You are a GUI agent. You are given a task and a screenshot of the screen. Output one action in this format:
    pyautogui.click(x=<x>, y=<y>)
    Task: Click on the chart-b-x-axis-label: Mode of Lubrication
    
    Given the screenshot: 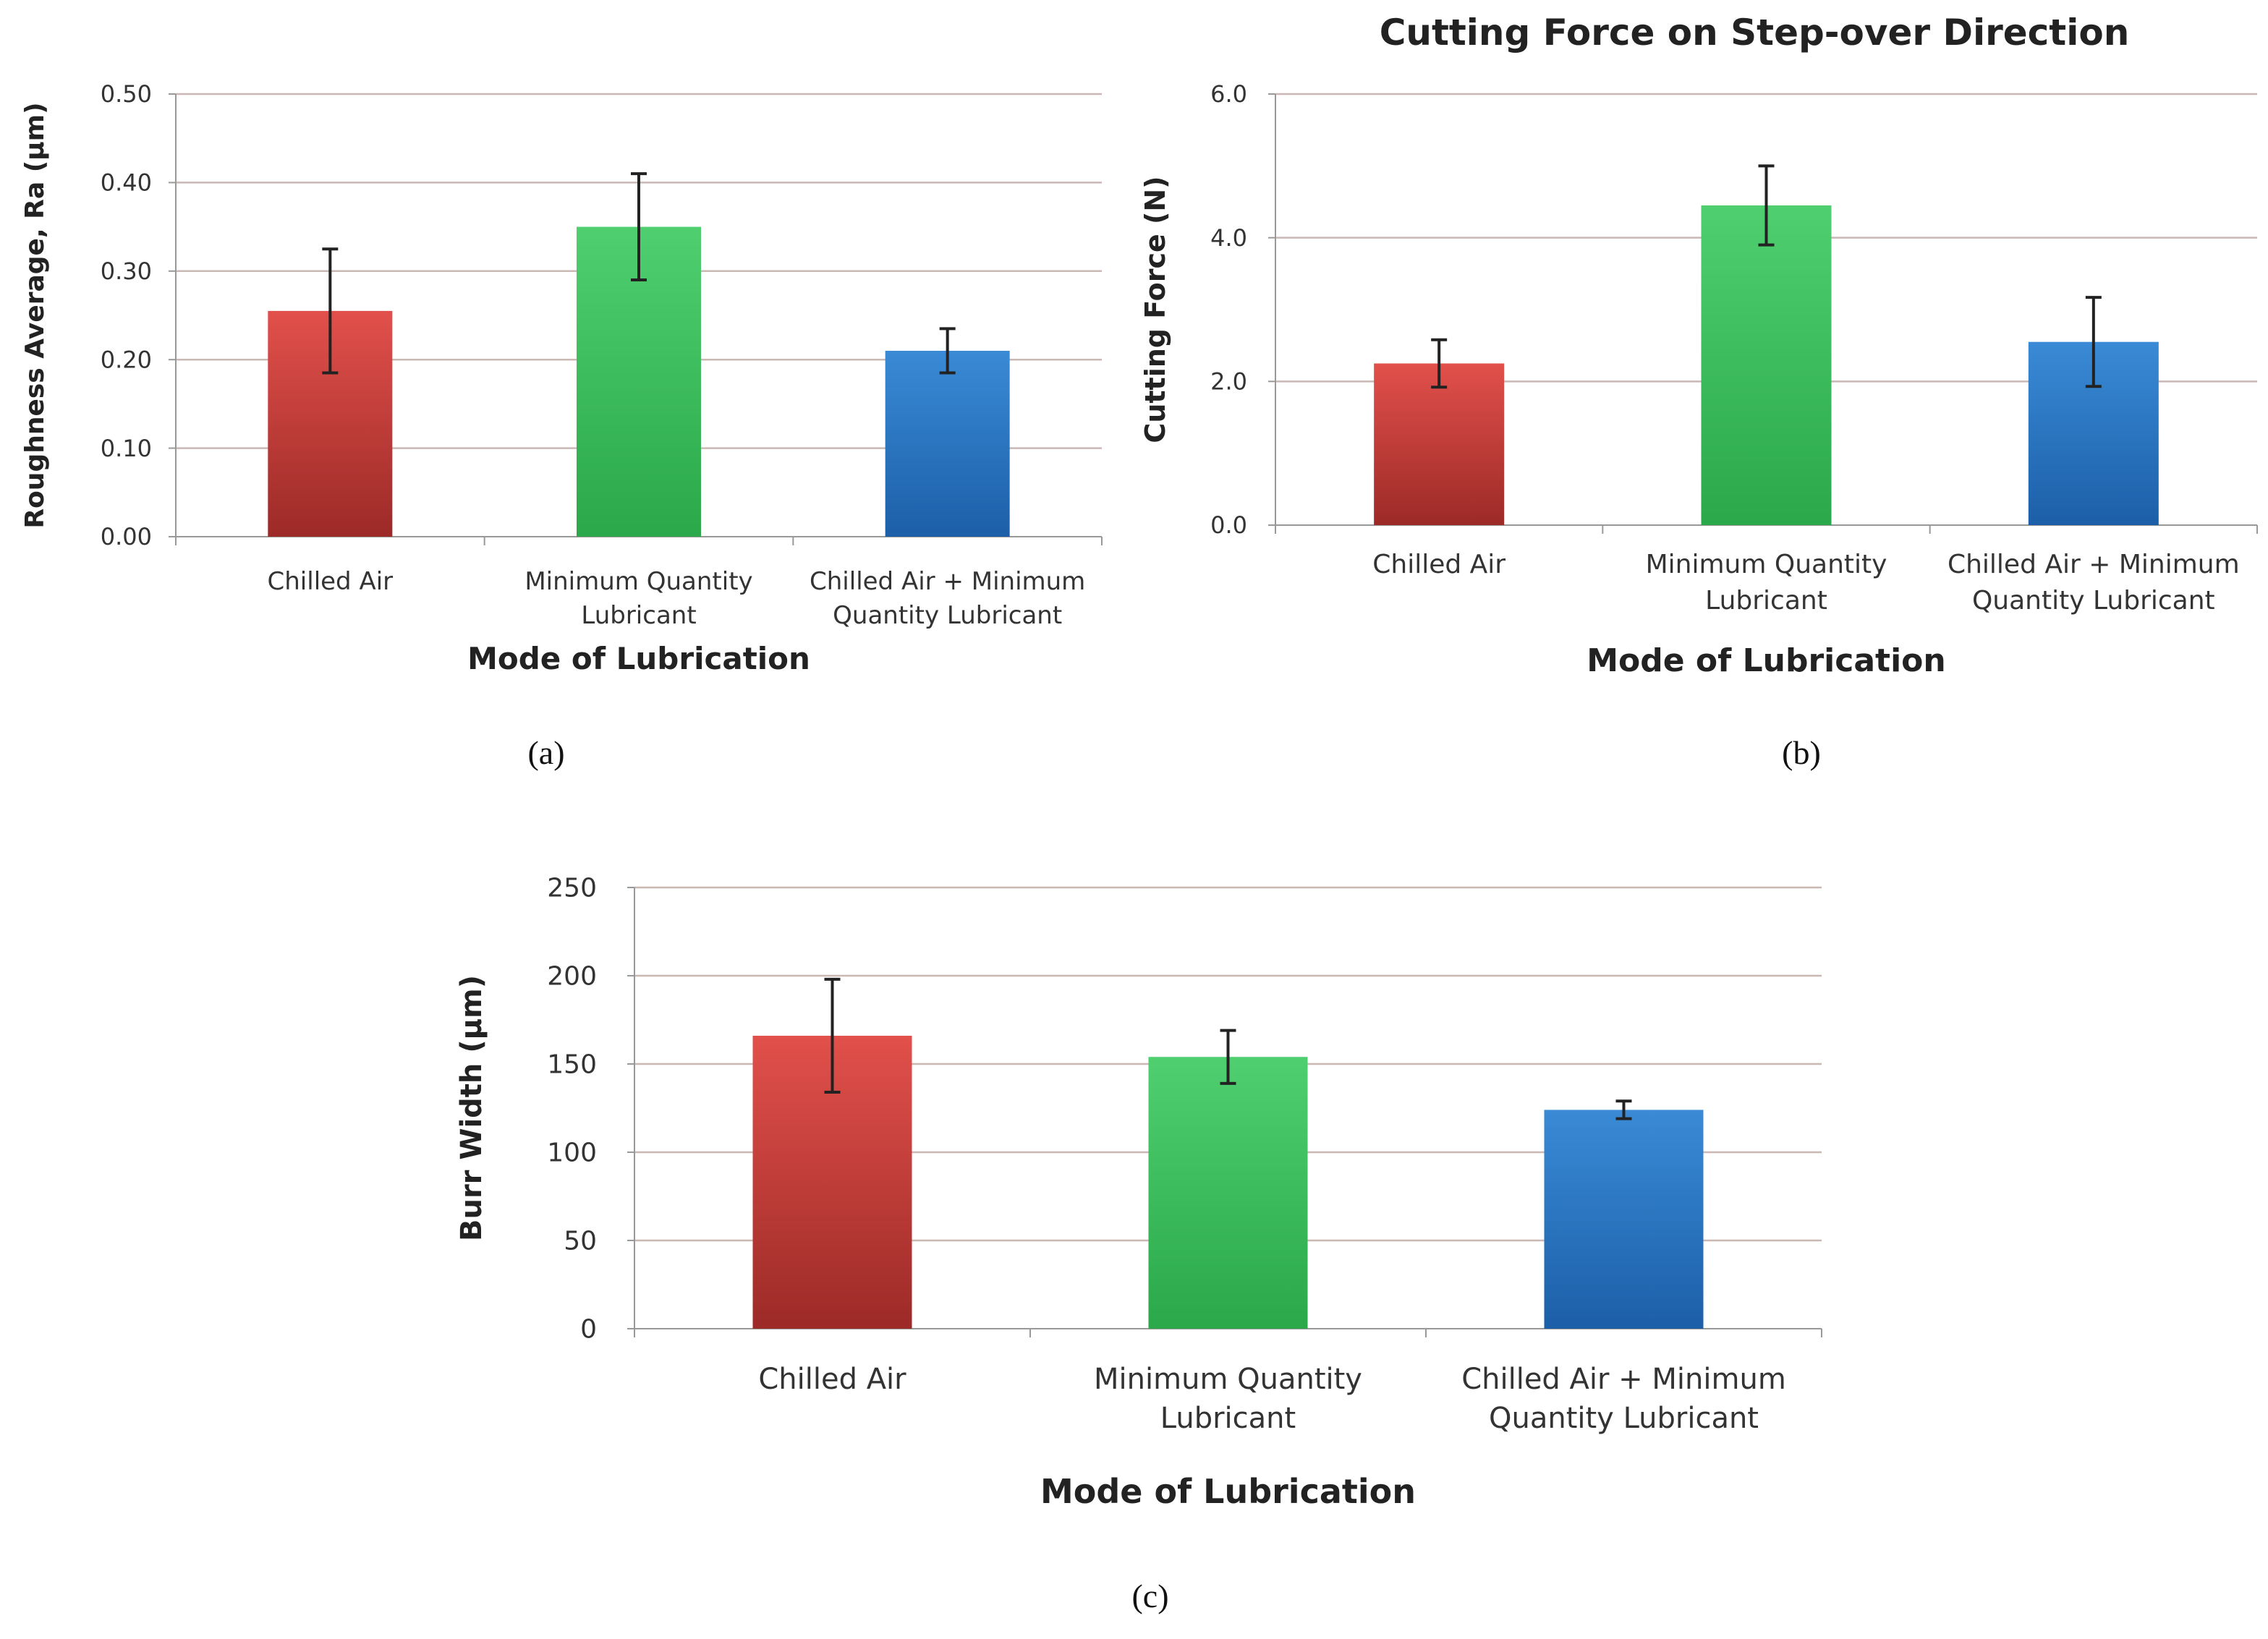 What is the action you would take?
    pyautogui.click(x=1766, y=660)
    